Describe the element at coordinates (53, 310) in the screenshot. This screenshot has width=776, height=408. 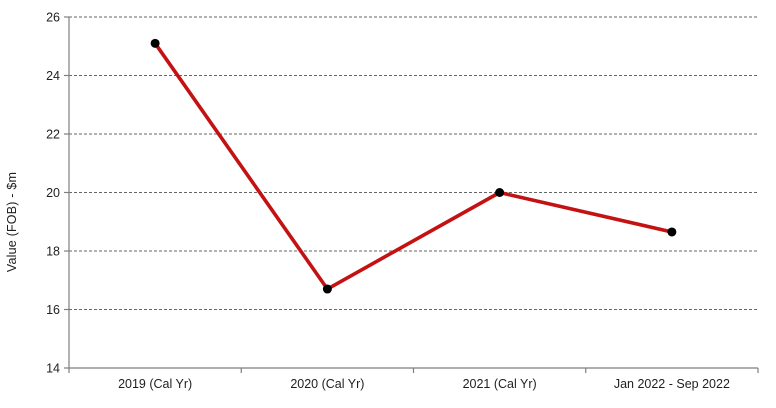
I see `y-tick-label: 16` at that location.